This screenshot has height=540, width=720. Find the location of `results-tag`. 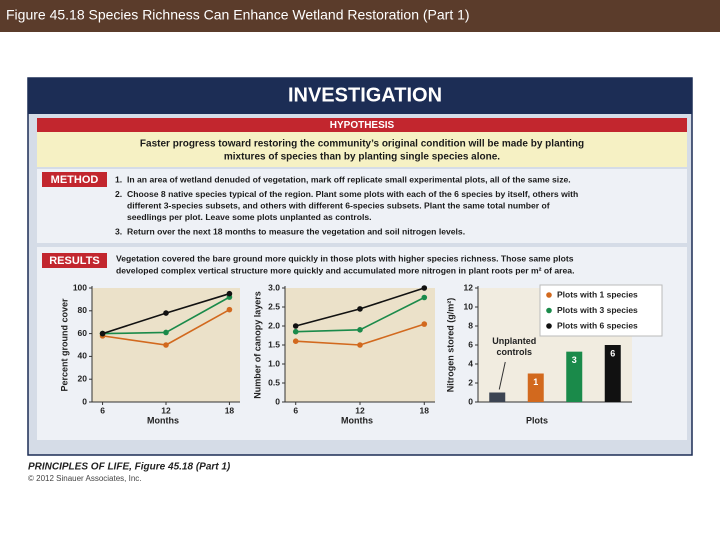

results-tag is located at coordinates (74, 260).